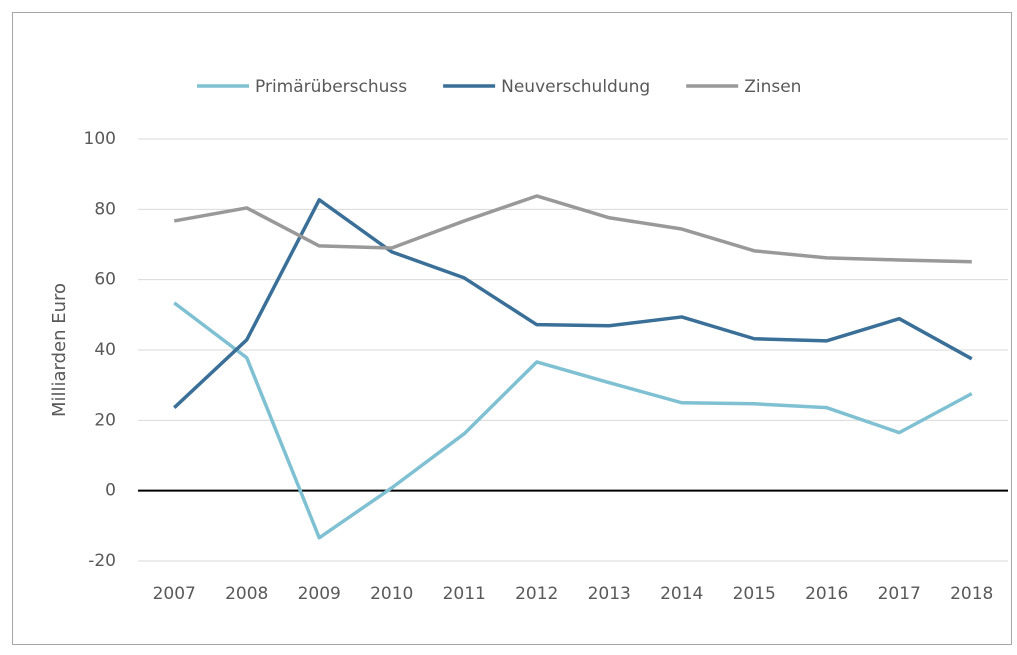  What do you see at coordinates (174, 594) in the screenshot?
I see `x-tick-label: 2007` at bounding box center [174, 594].